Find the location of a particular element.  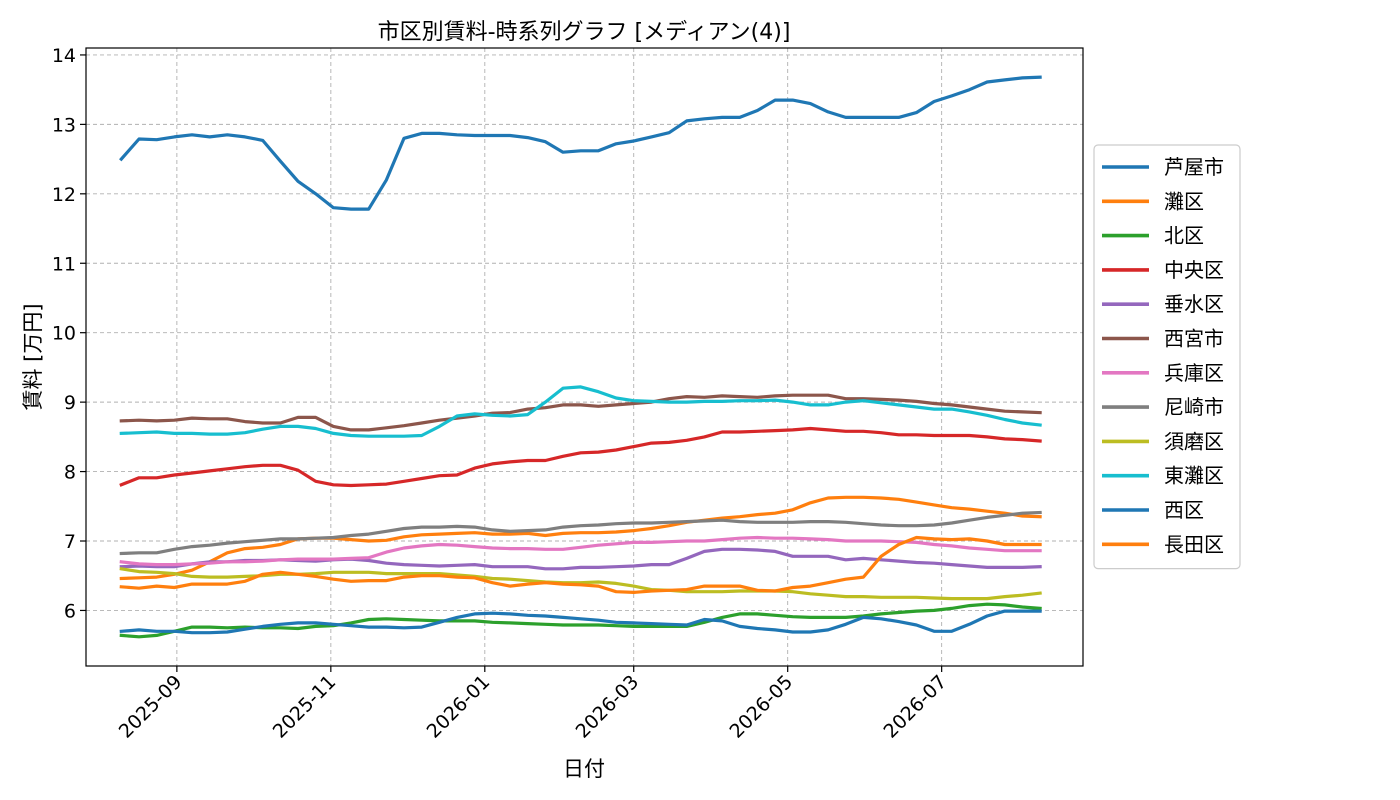

legend-box is located at coordinates (1167, 357).